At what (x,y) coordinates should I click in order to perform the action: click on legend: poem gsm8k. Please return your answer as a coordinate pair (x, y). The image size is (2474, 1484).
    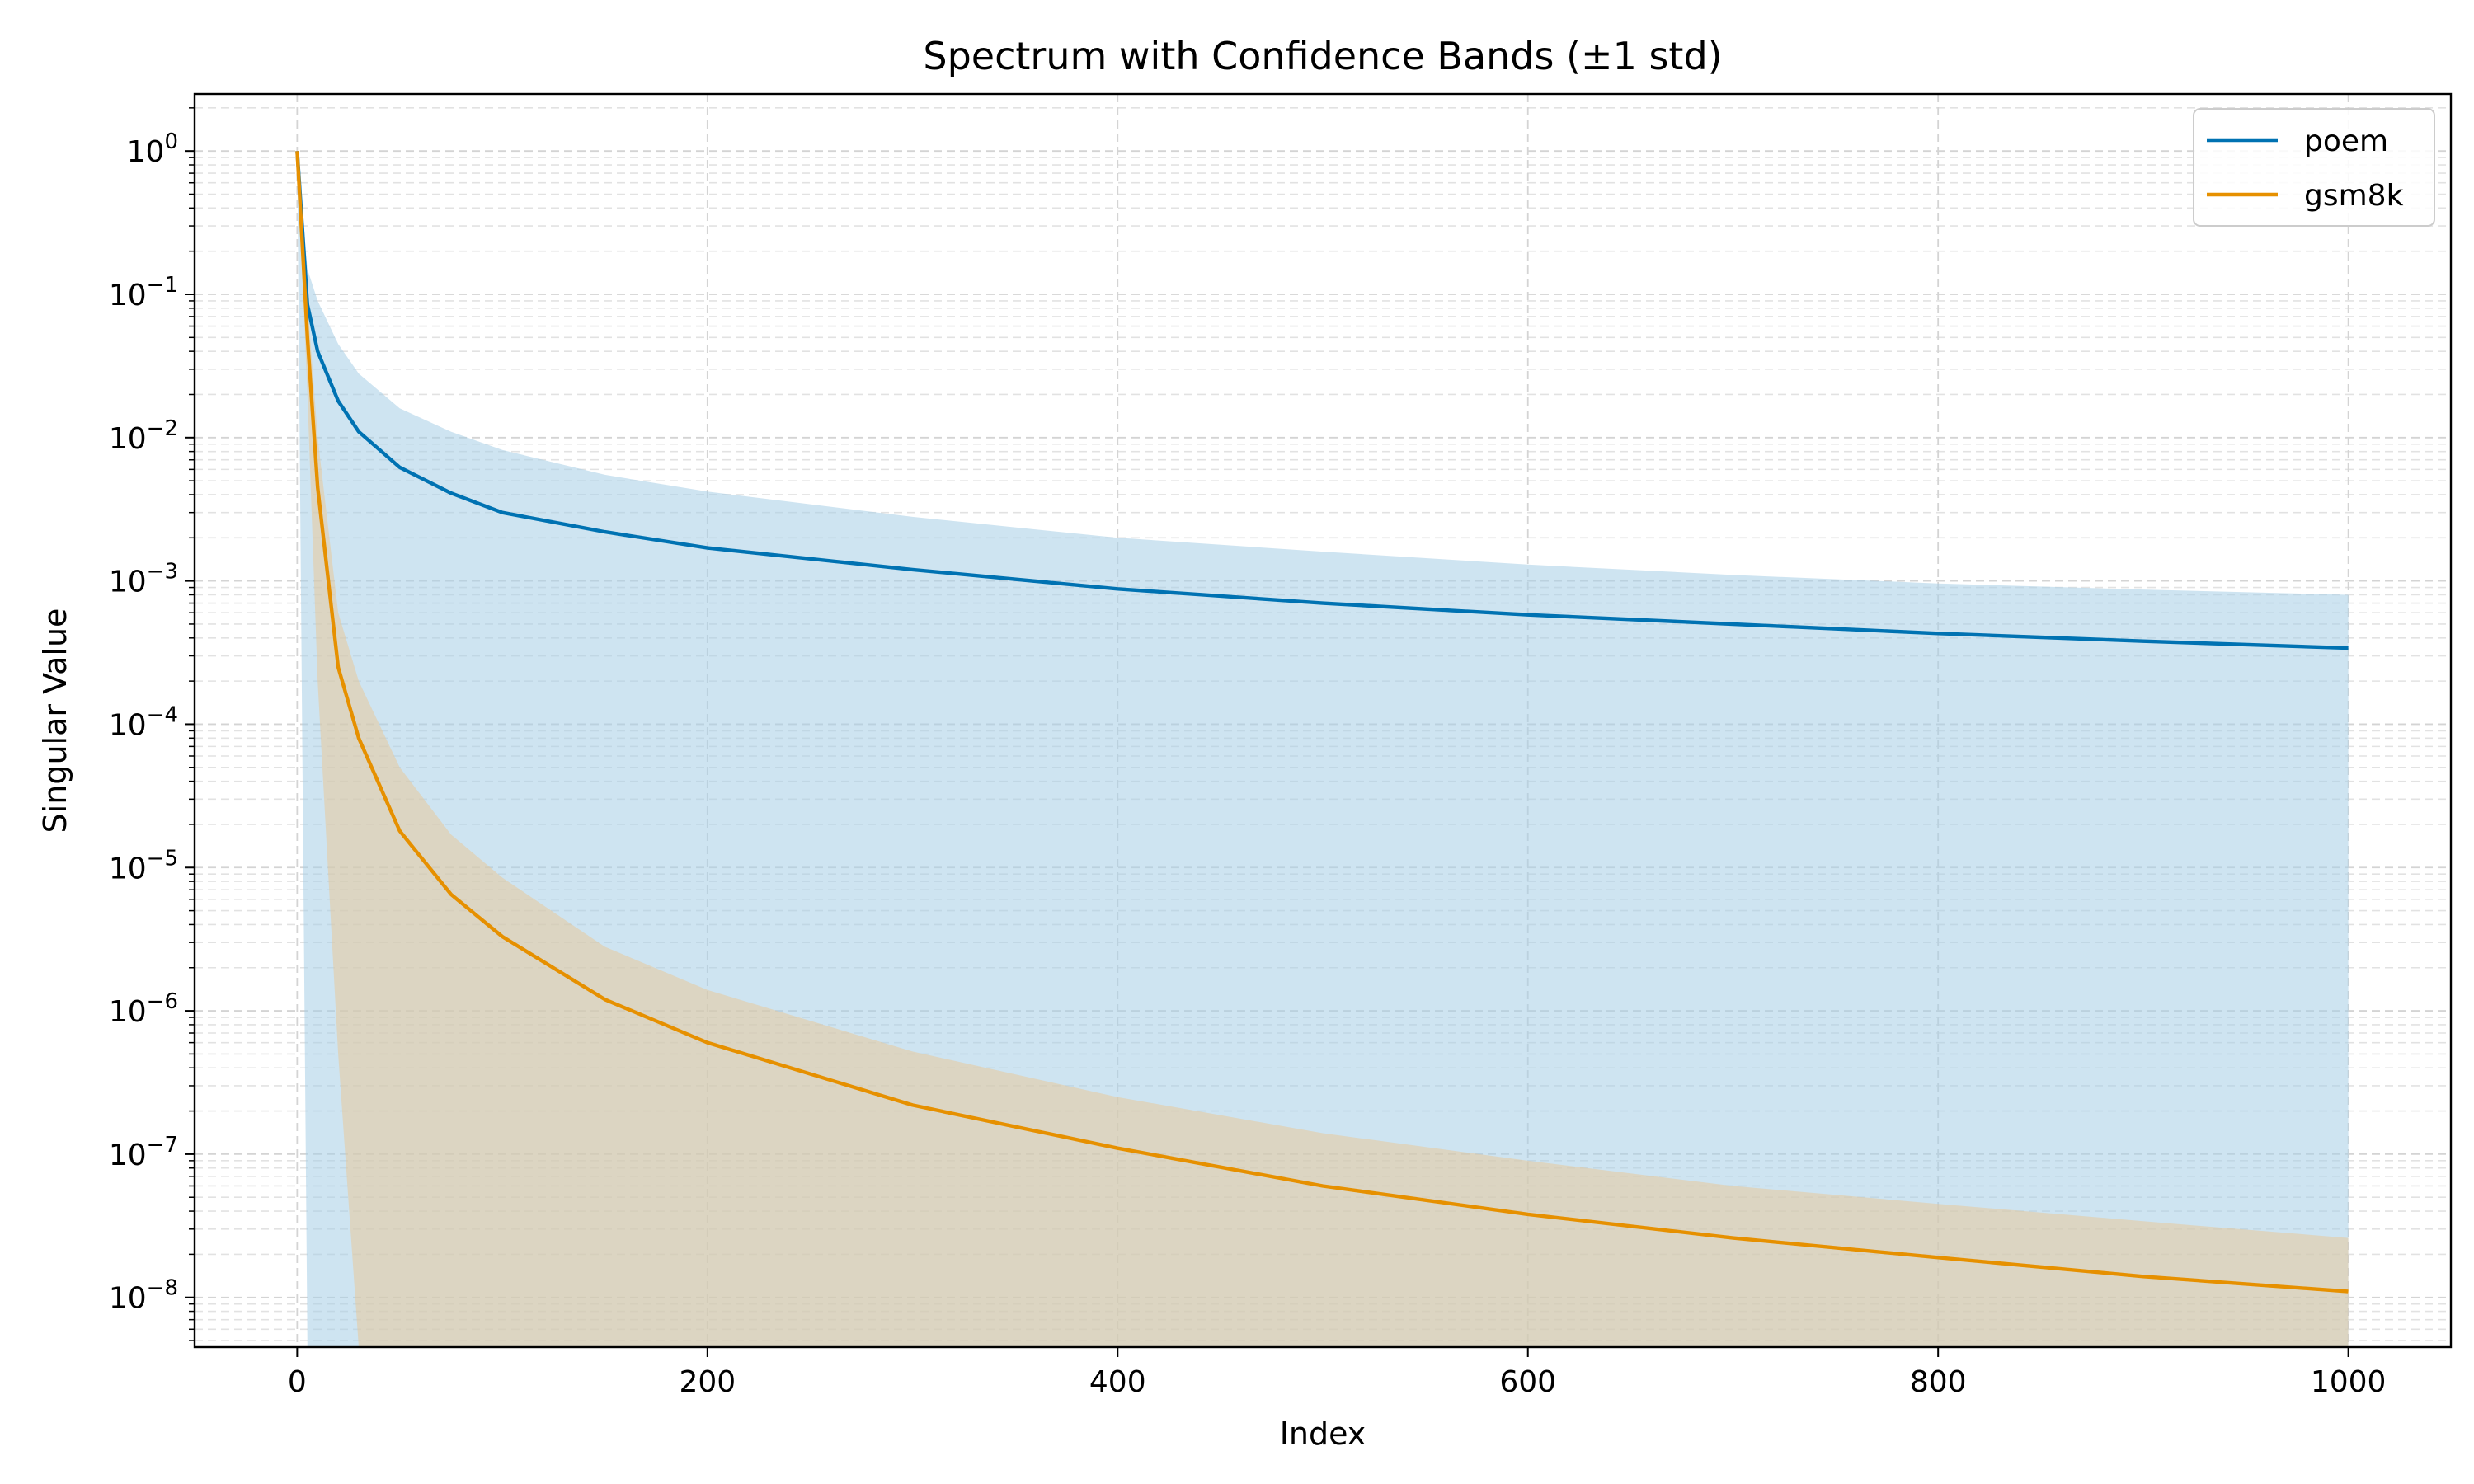
    Looking at the image, I should click on (2314, 167).